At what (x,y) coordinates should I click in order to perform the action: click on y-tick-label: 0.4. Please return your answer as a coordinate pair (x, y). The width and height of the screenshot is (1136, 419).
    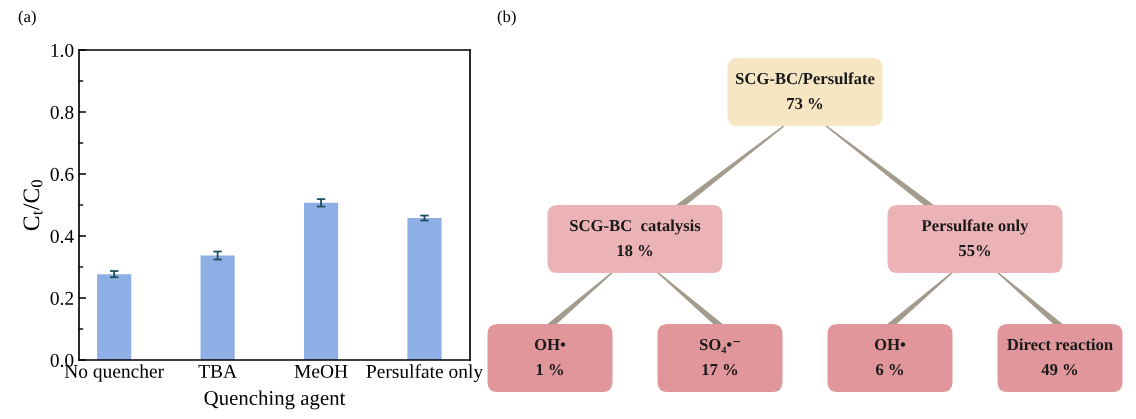
    Looking at the image, I should click on (62, 236).